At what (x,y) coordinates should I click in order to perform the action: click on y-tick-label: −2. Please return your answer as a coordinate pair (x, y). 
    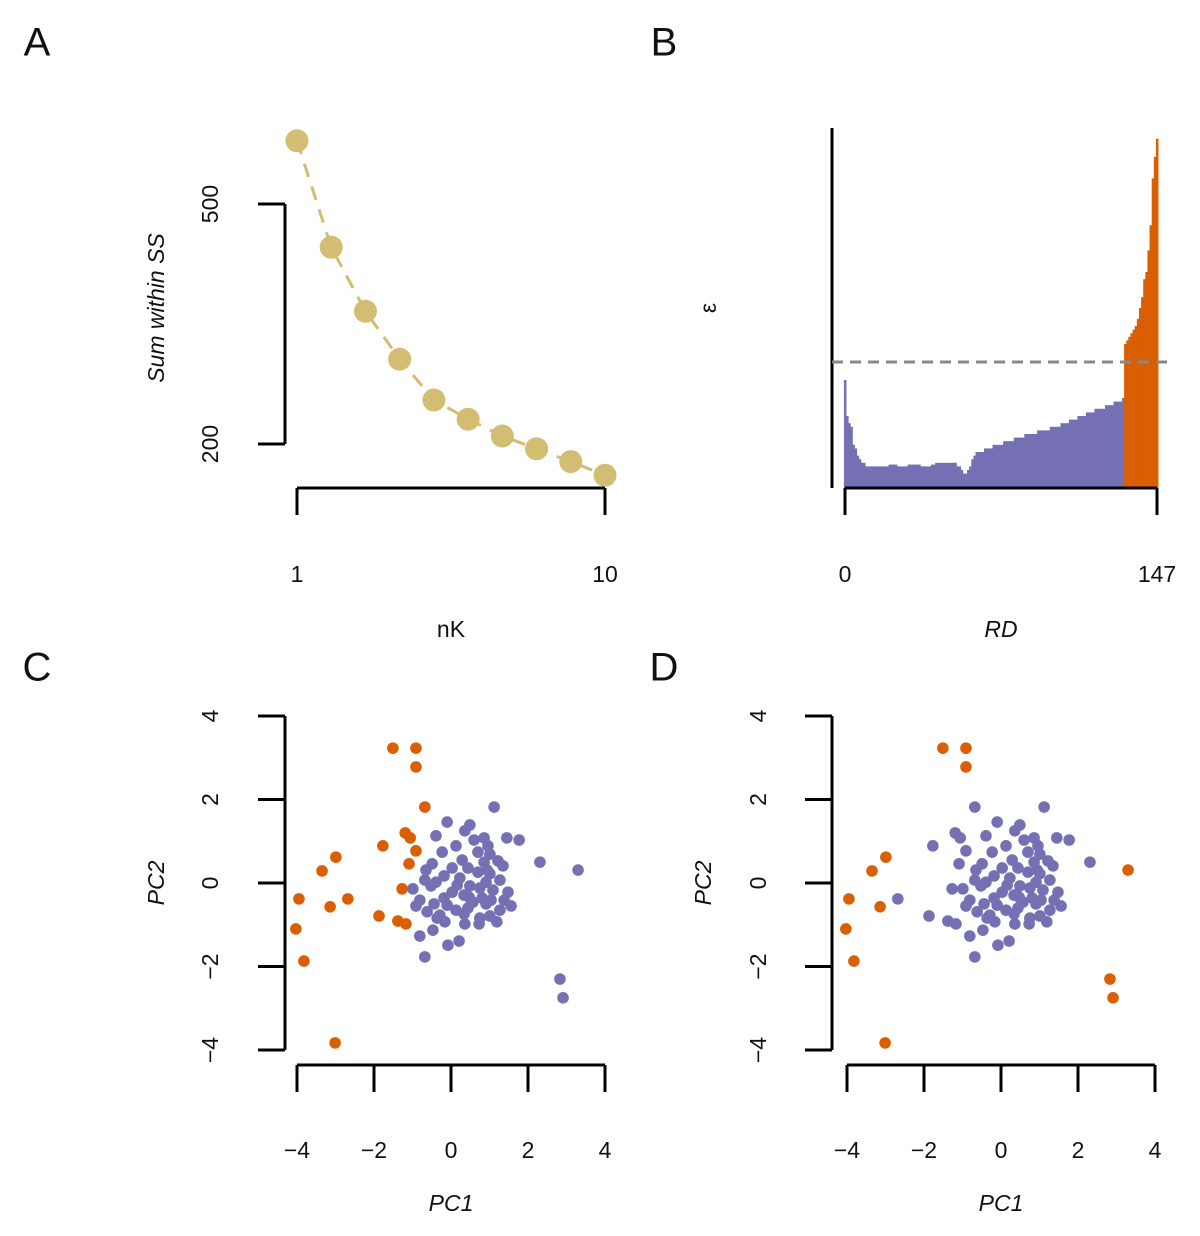
    Looking at the image, I should click on (210, 966).